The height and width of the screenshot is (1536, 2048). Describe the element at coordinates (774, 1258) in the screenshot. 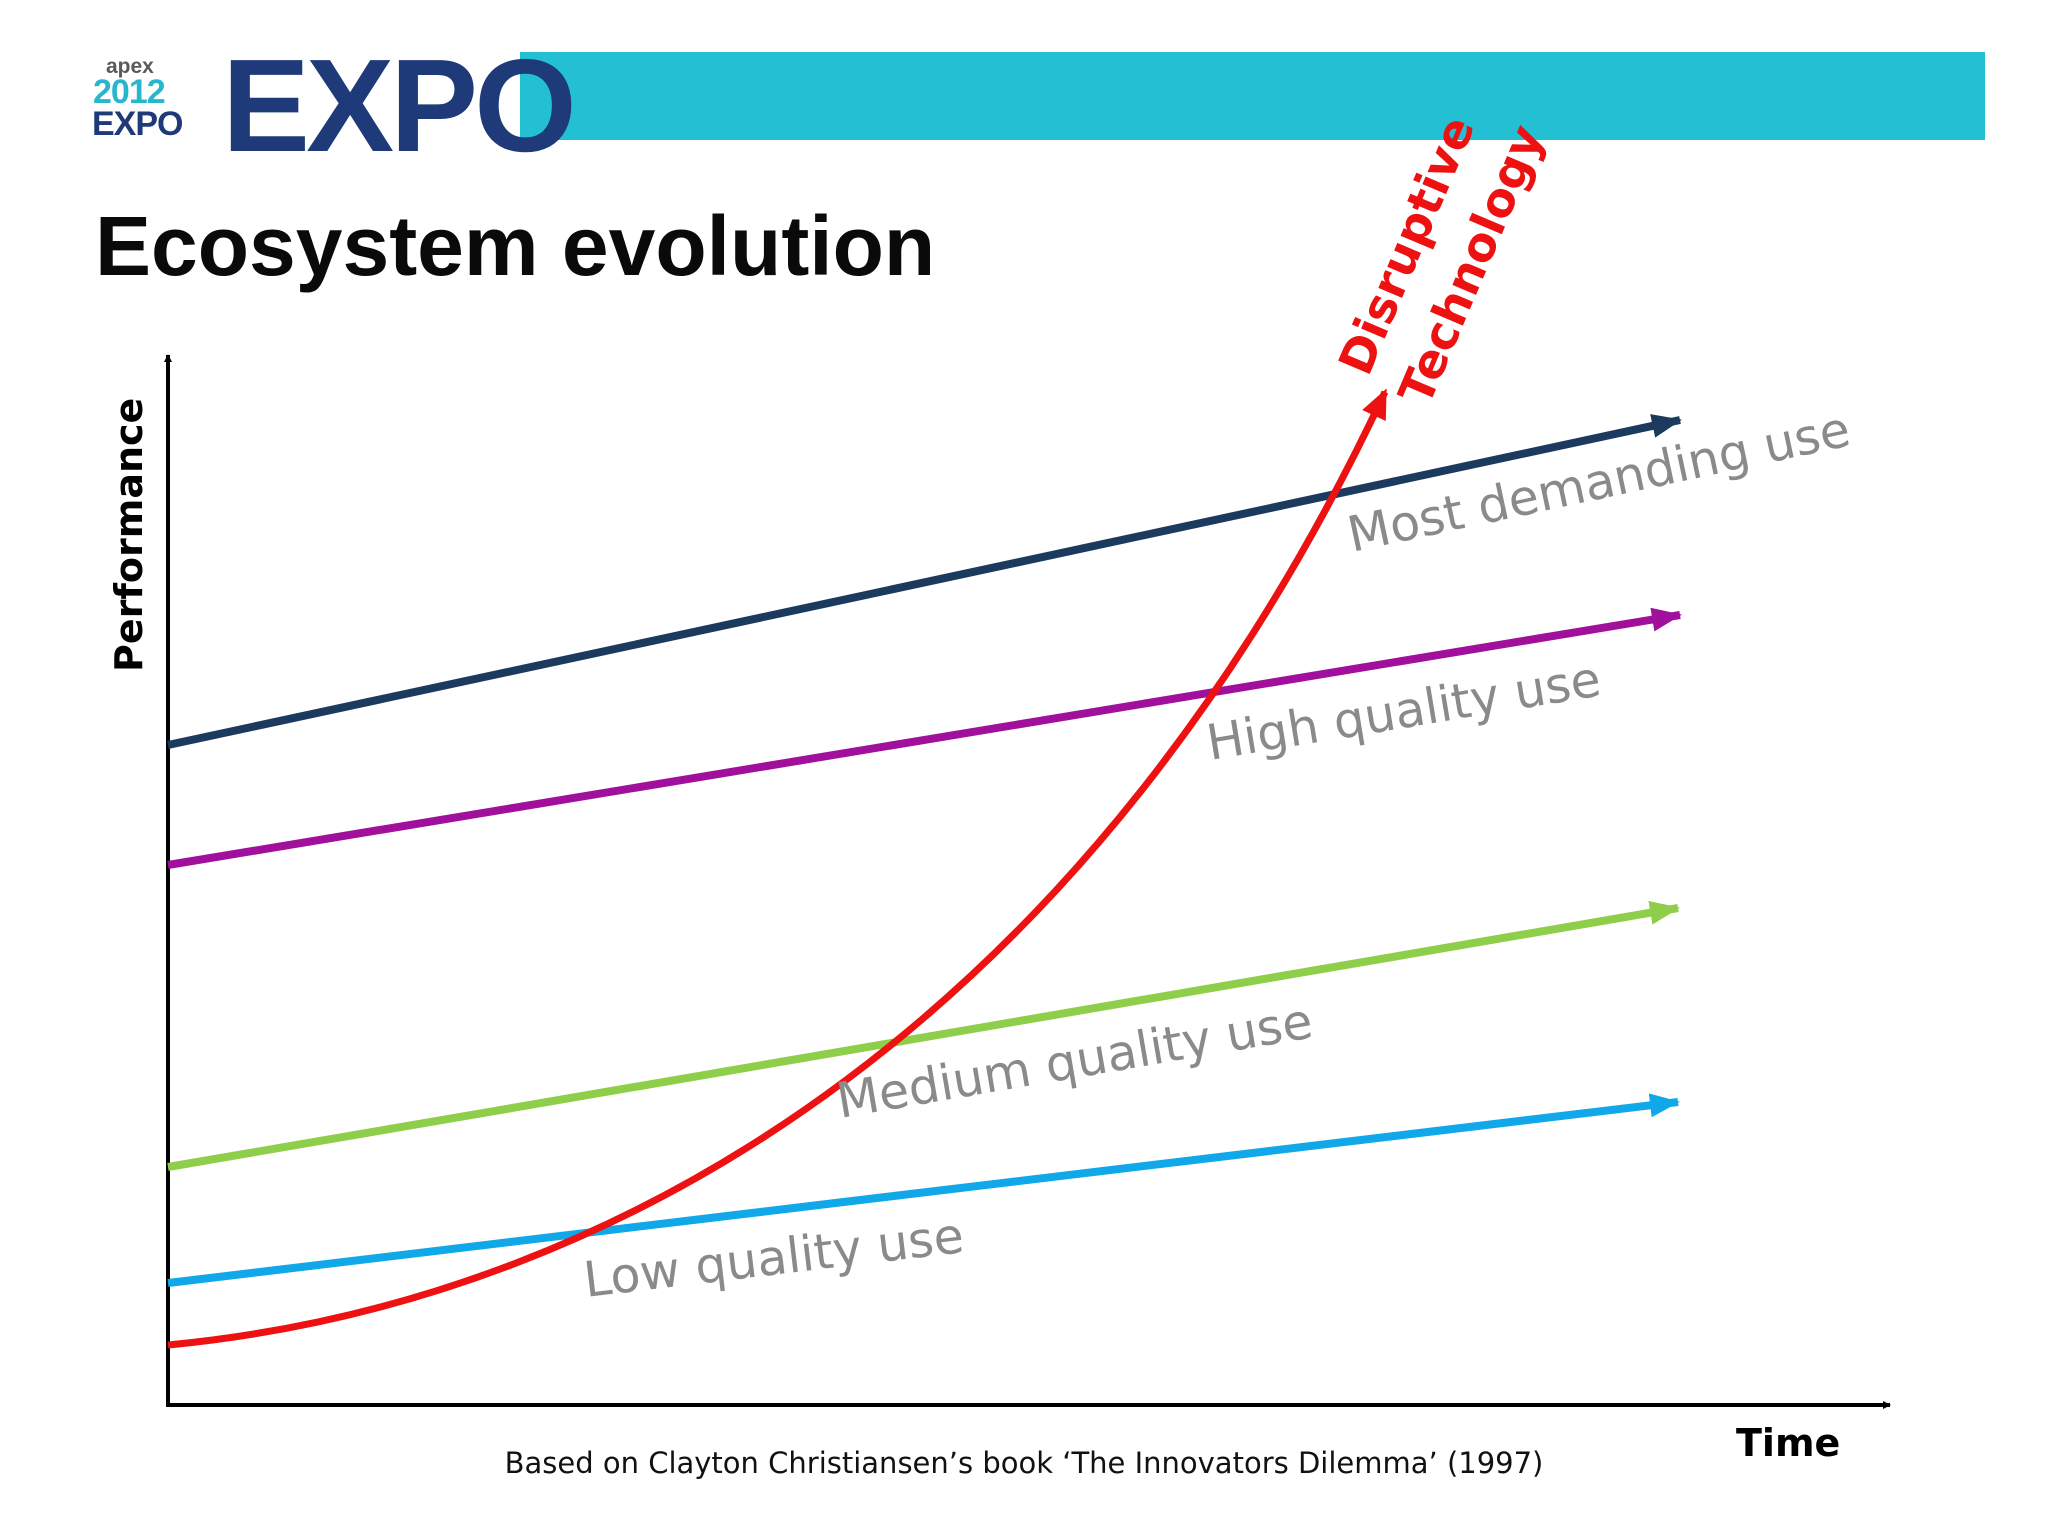

I see `low-quality-use-label: Low quality use` at that location.